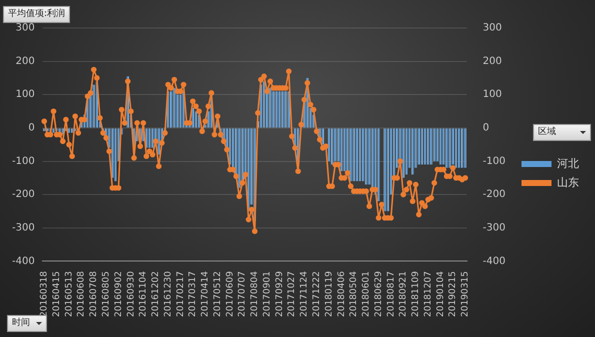 The width and height of the screenshot is (595, 337). I want to click on x-tick-label: 20160902, so click(119, 294).